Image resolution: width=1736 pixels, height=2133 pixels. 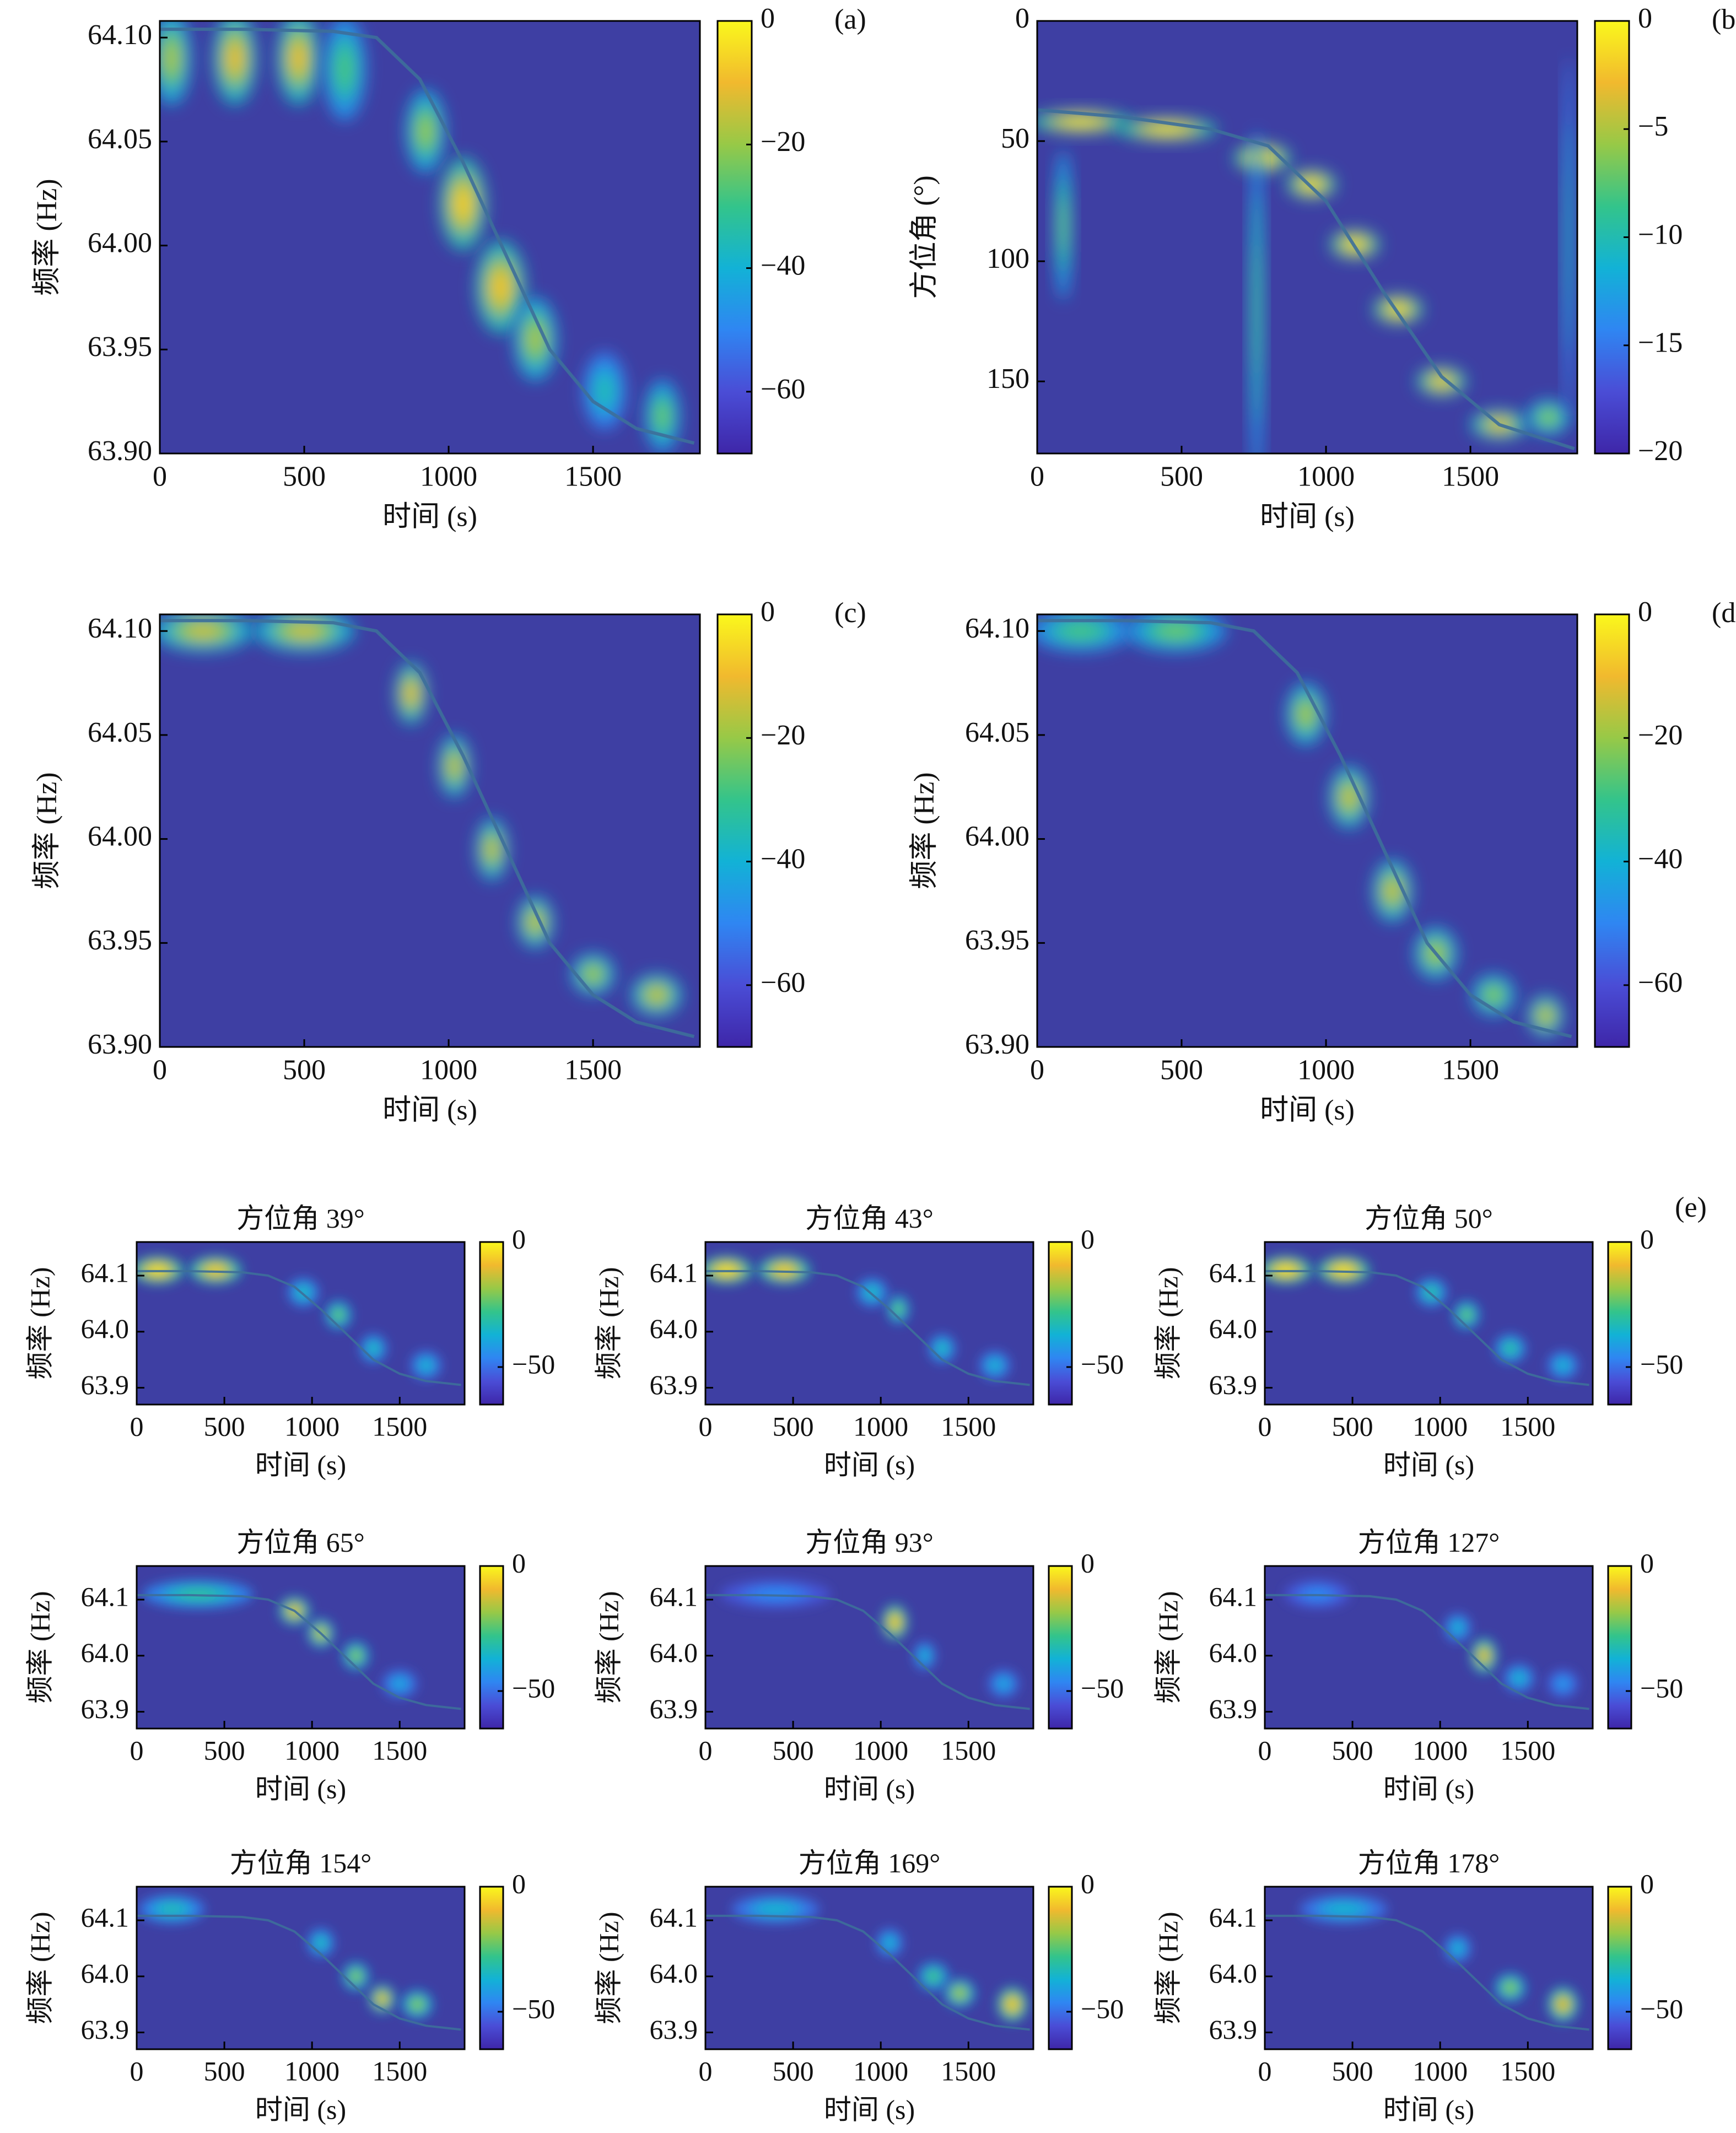 I want to click on colorbar-tick-label: −20, so click(x=783, y=735).